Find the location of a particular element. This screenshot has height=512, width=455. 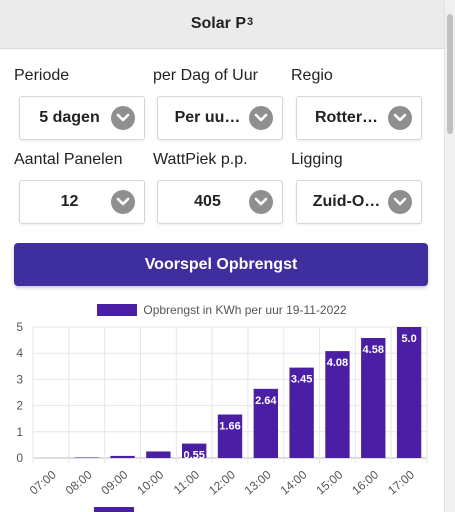

x-tick-label: 07:00 is located at coordinates (43, 482).